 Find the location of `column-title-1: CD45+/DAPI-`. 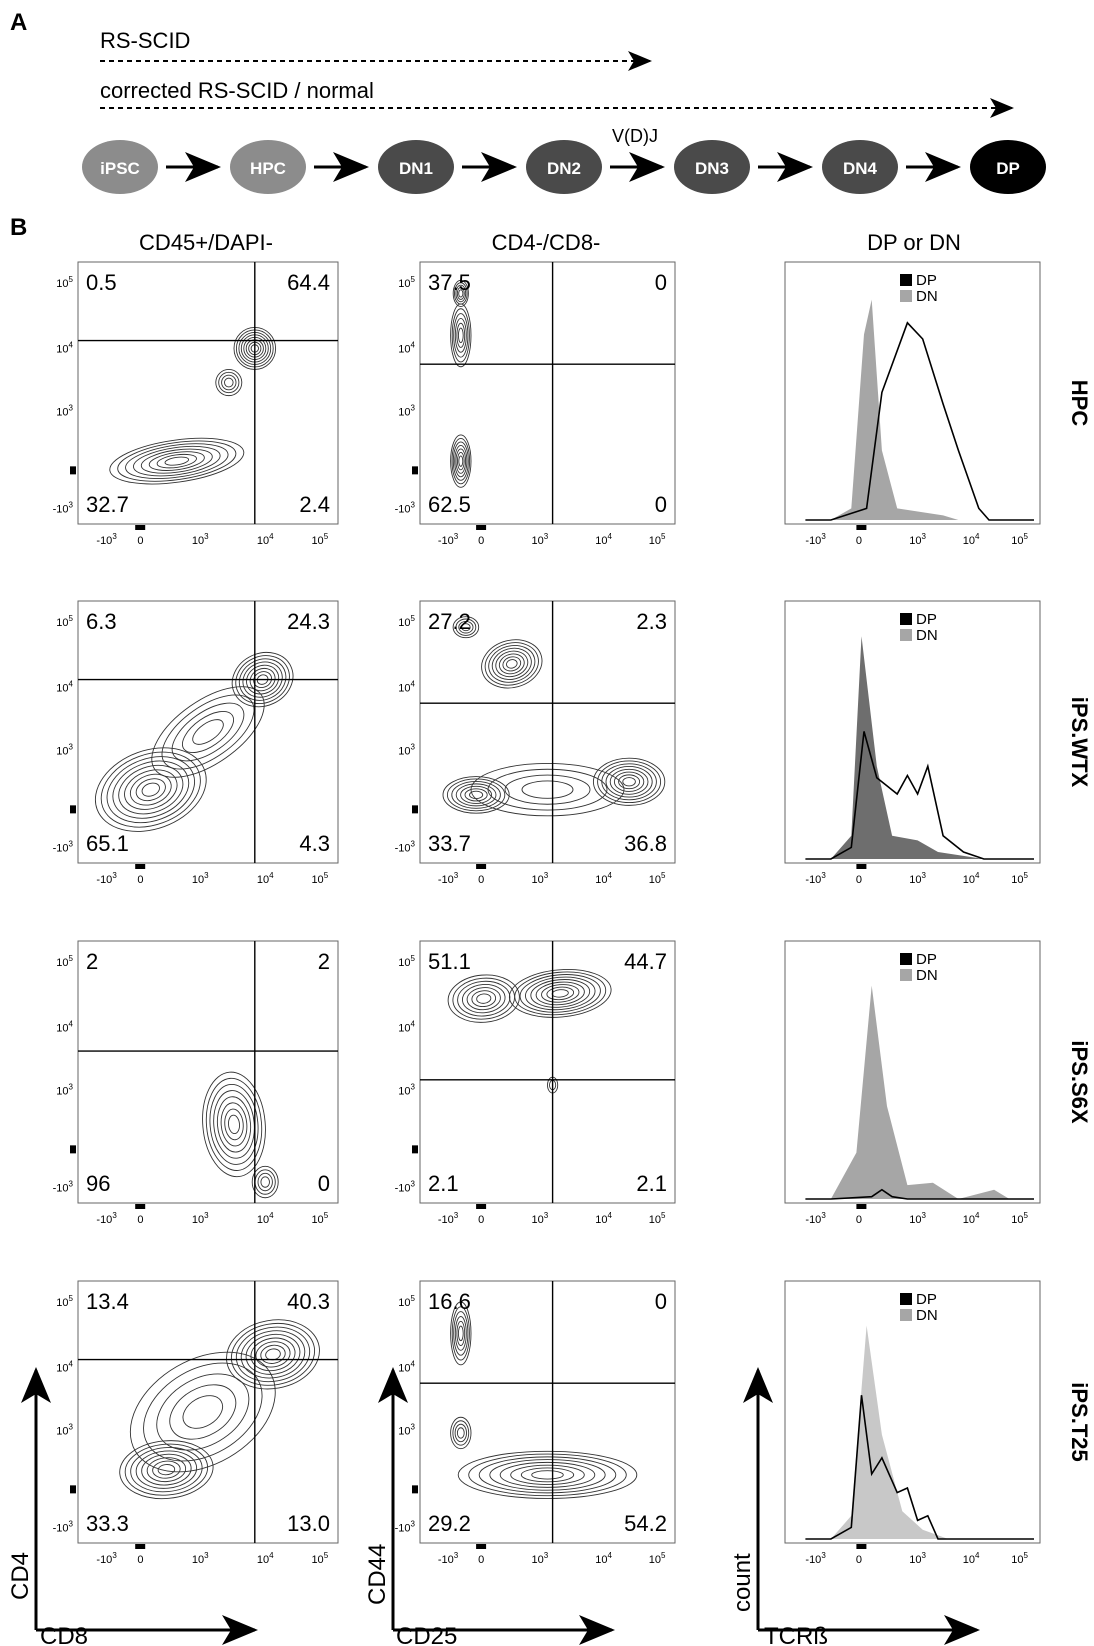

column-title-1: CD45+/DAPI- is located at coordinates (206, 242).